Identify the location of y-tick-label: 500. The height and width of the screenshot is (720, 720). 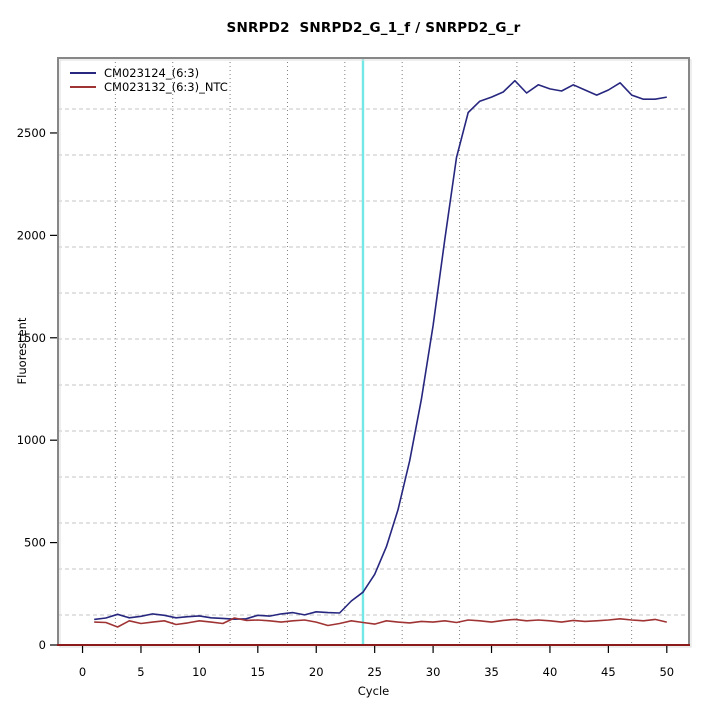
(35, 543).